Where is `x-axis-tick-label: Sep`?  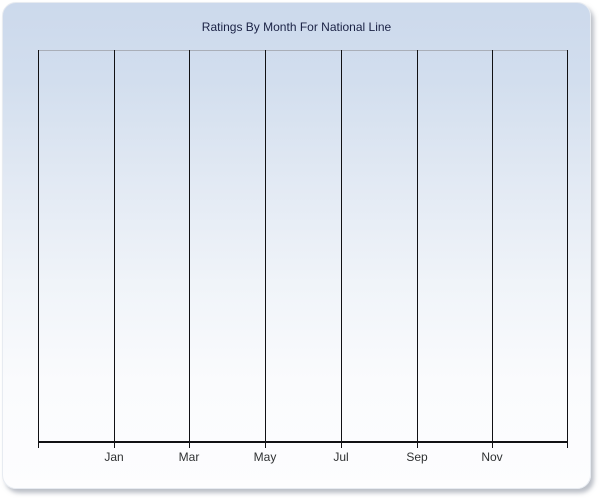
x-axis-tick-label: Sep is located at coordinates (417, 457).